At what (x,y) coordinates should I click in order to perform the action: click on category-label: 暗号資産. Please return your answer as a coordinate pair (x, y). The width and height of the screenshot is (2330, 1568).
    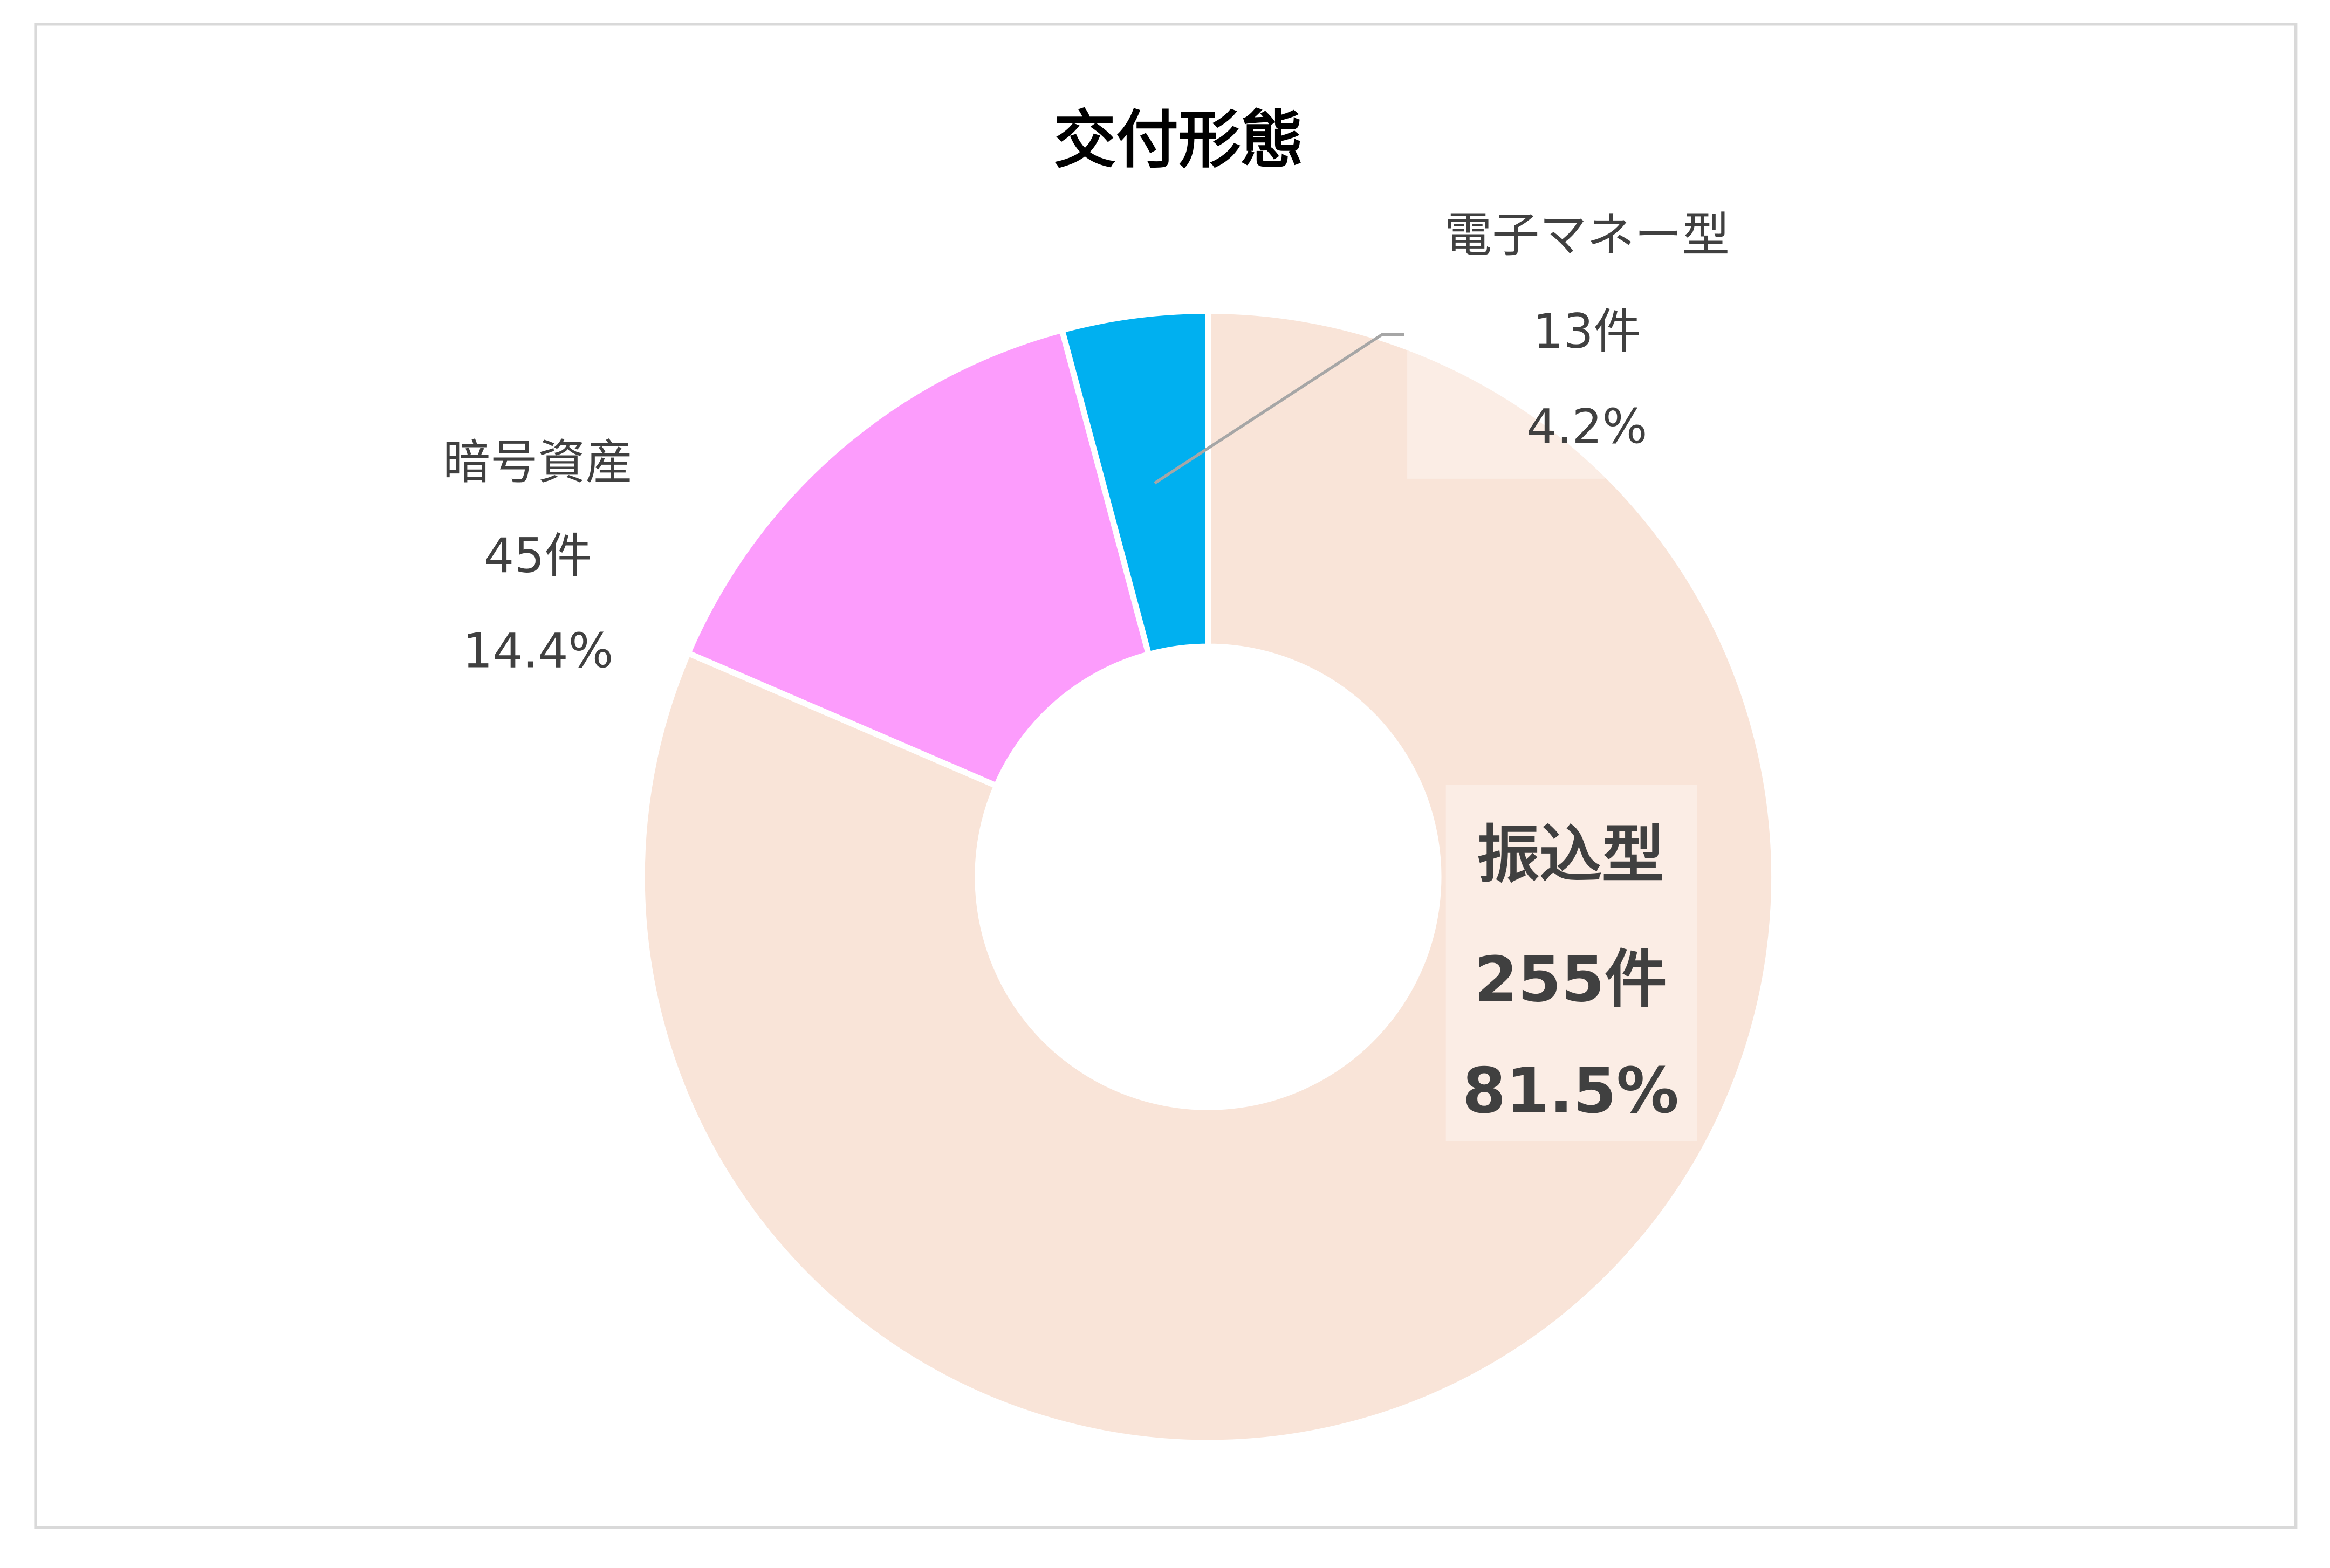
    Looking at the image, I should click on (538, 462).